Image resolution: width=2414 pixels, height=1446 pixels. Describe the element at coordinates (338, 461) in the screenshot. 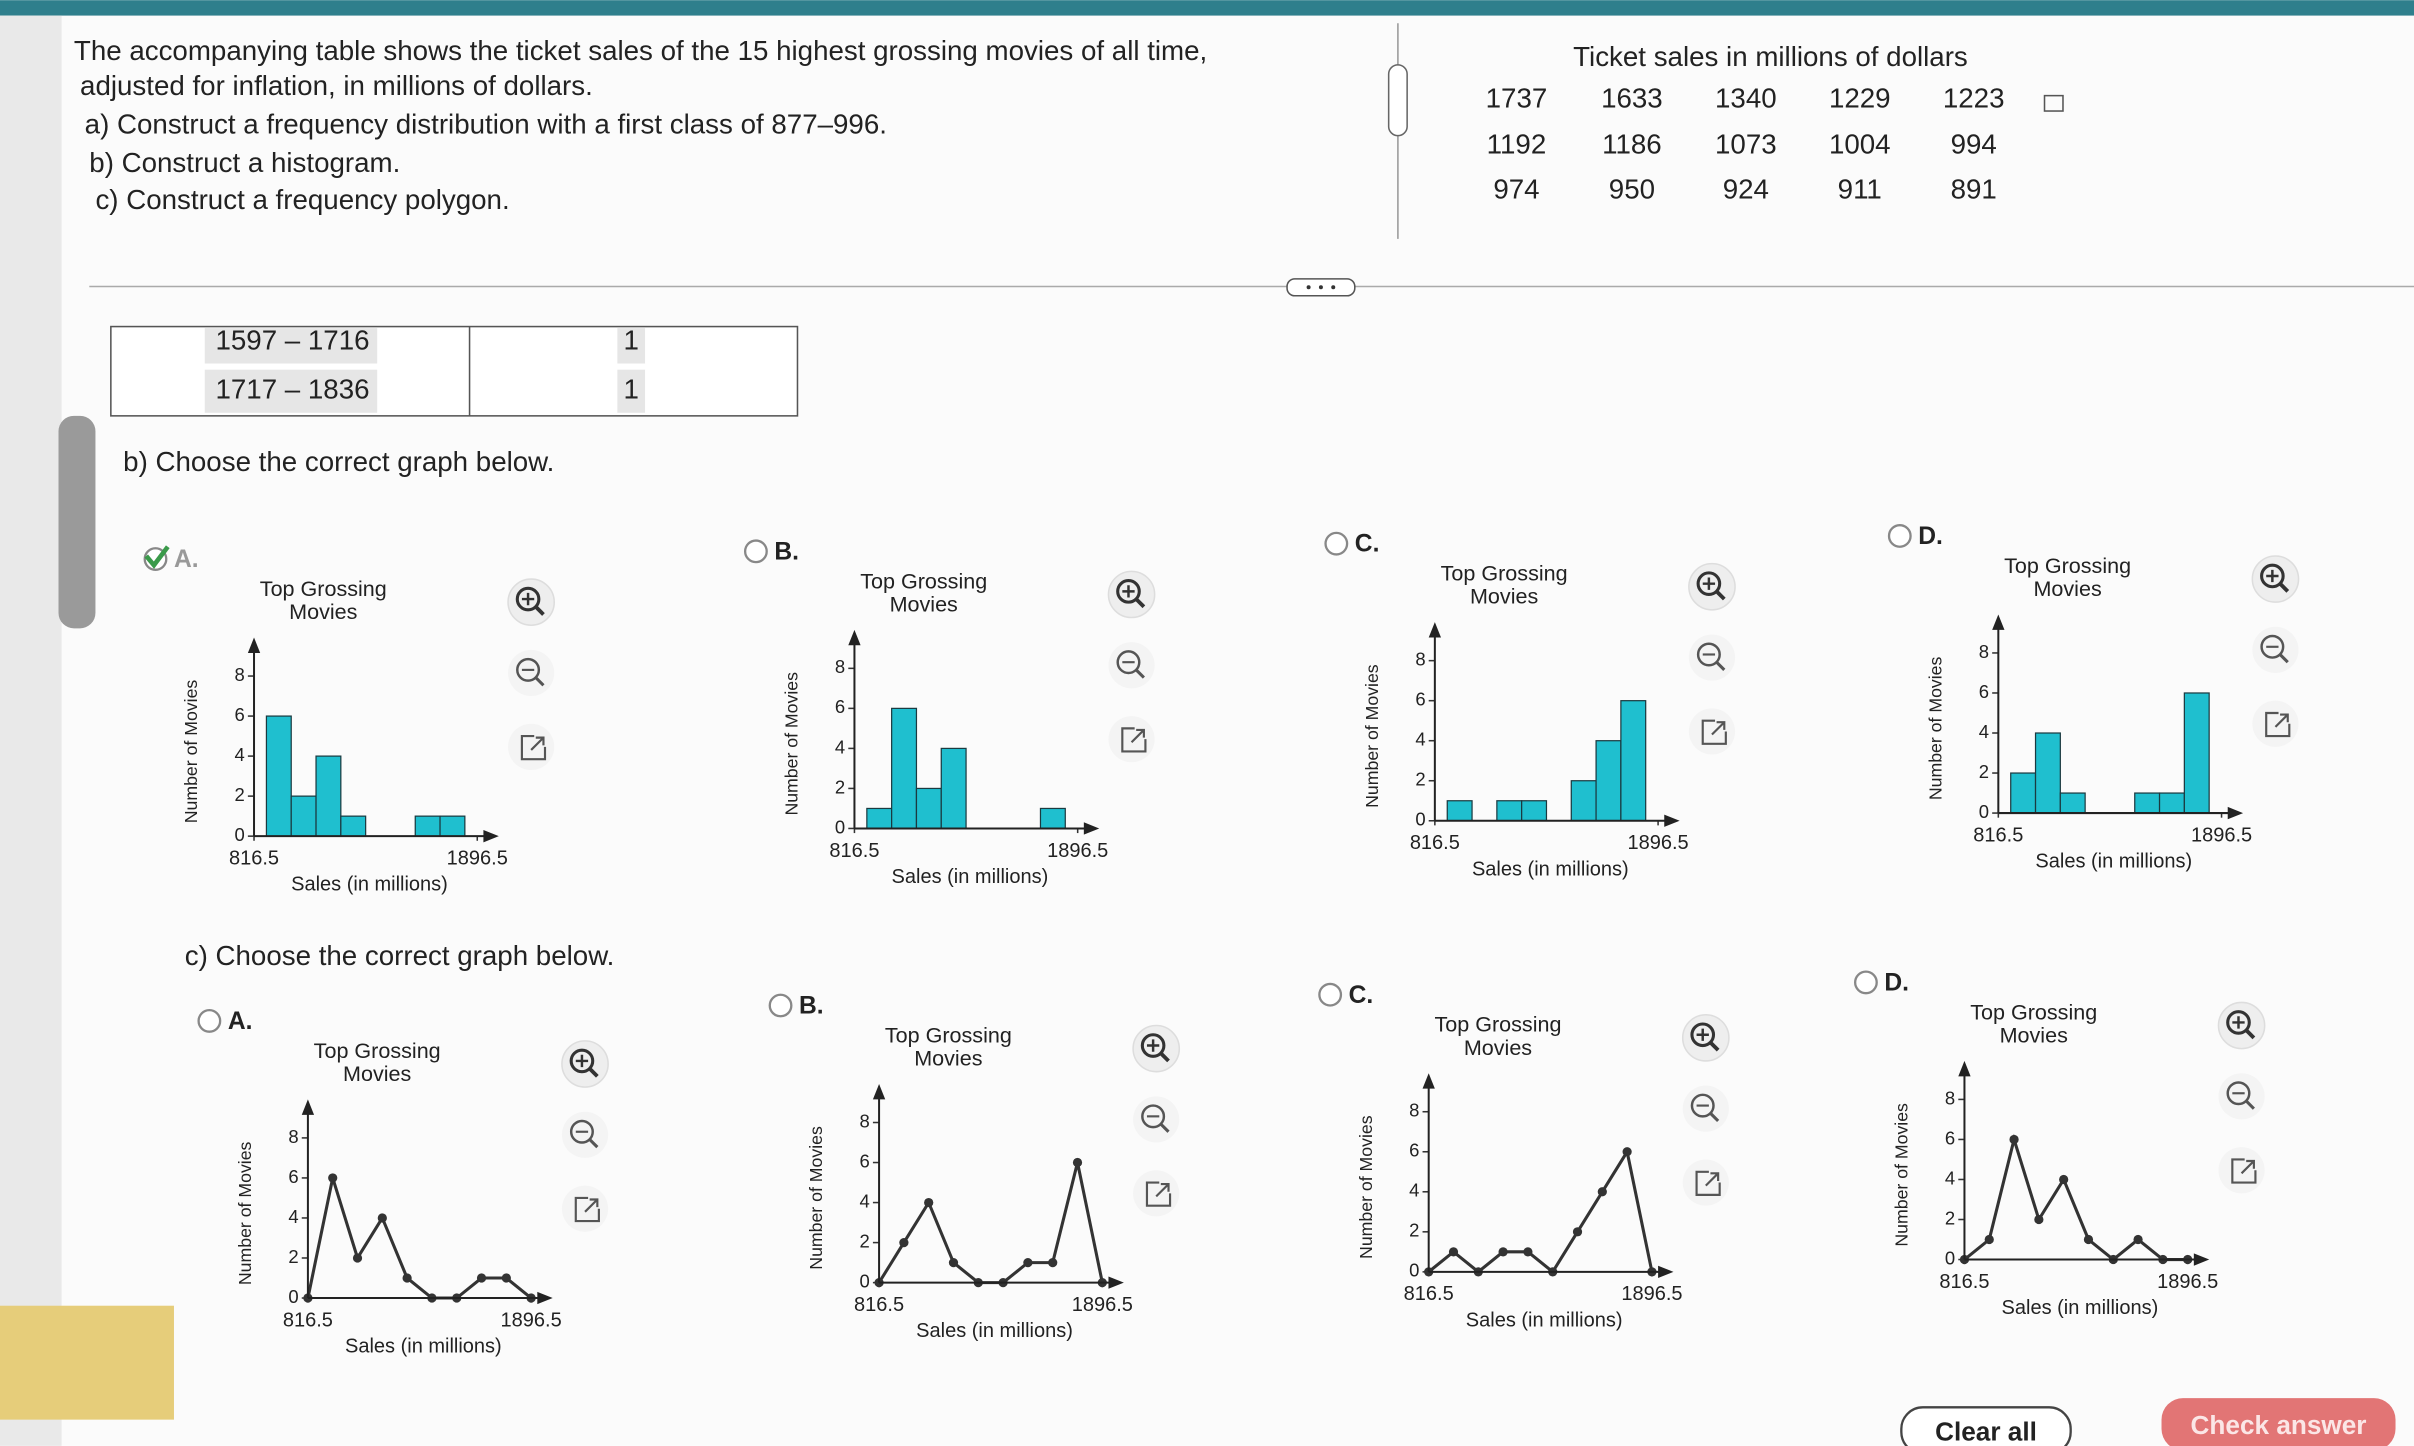

I see `part-b-prompt: b) Choose the correct graph below.` at that location.